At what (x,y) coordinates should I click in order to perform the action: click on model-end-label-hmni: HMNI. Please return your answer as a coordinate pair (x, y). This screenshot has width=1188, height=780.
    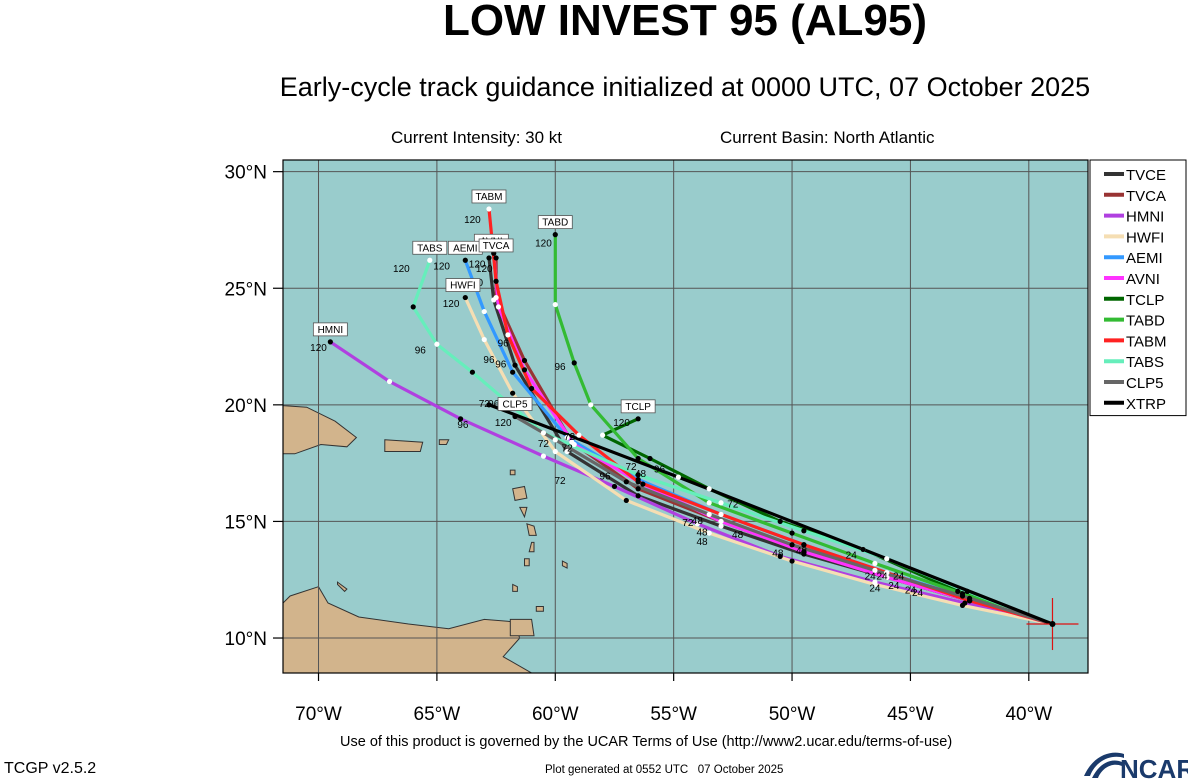
    Looking at the image, I should click on (331, 330).